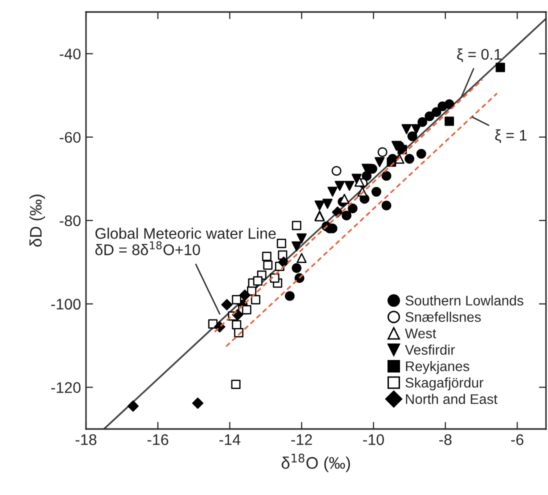 The image size is (548, 495). I want to click on x-tick-label: -10, so click(373, 440).